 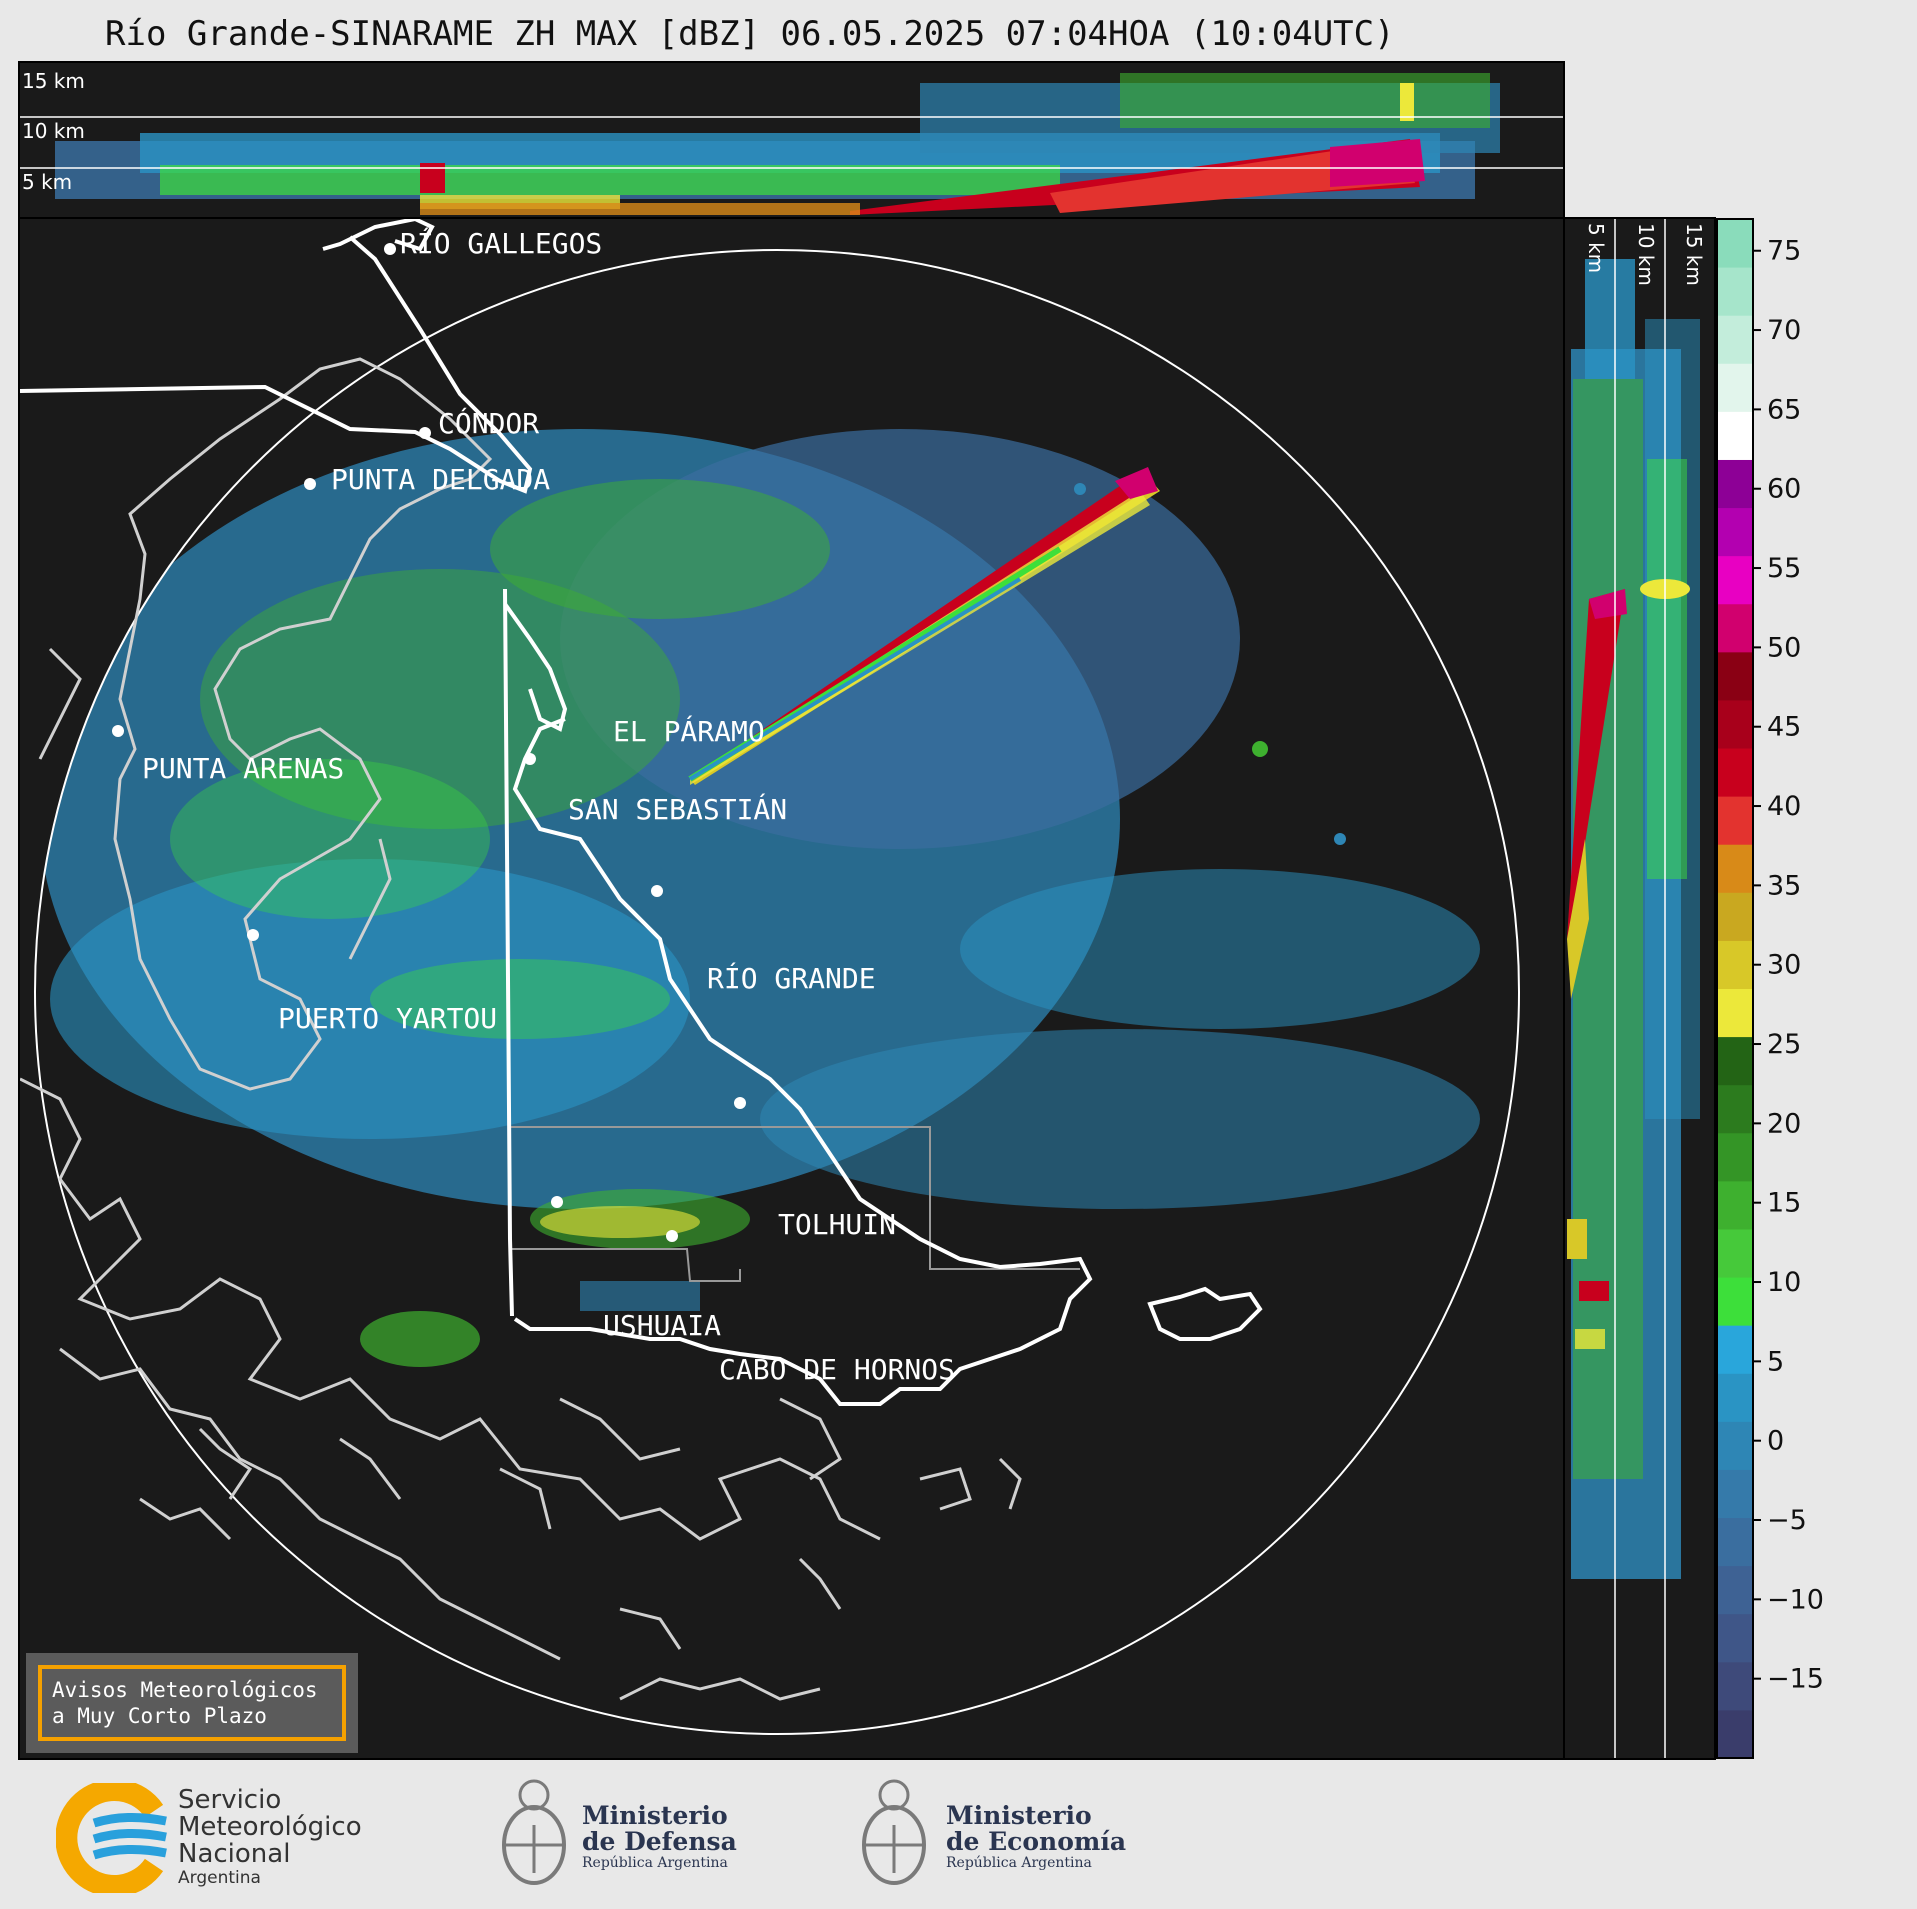 I want to click on notice-line-1: Avisos Meteorológicos, so click(x=185, y=1690).